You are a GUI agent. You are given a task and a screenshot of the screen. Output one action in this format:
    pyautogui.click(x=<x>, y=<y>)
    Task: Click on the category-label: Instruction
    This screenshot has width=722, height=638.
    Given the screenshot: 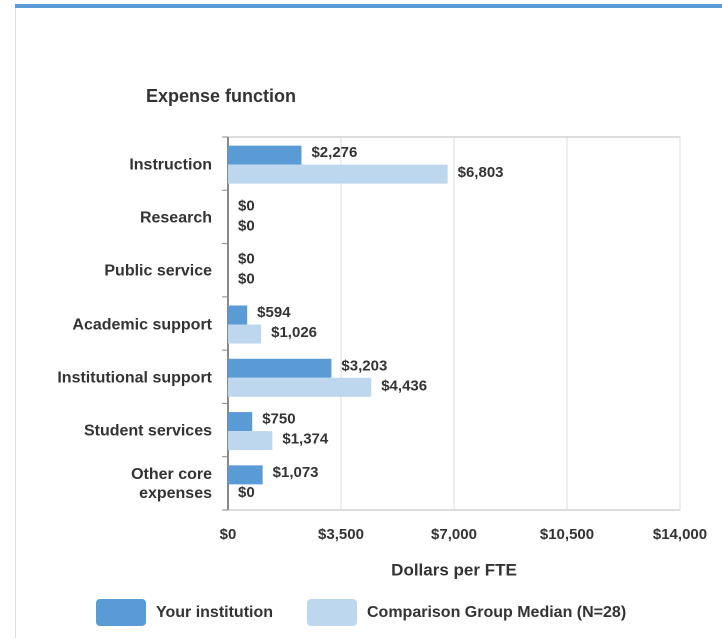 What is the action you would take?
    pyautogui.click(x=170, y=165)
    